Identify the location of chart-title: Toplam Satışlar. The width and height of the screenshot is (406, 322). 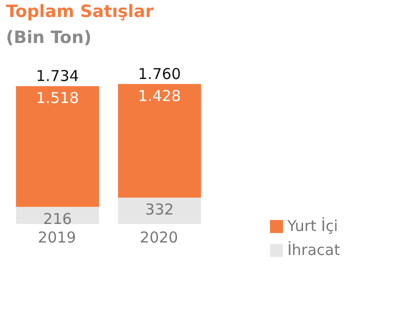
(80, 12).